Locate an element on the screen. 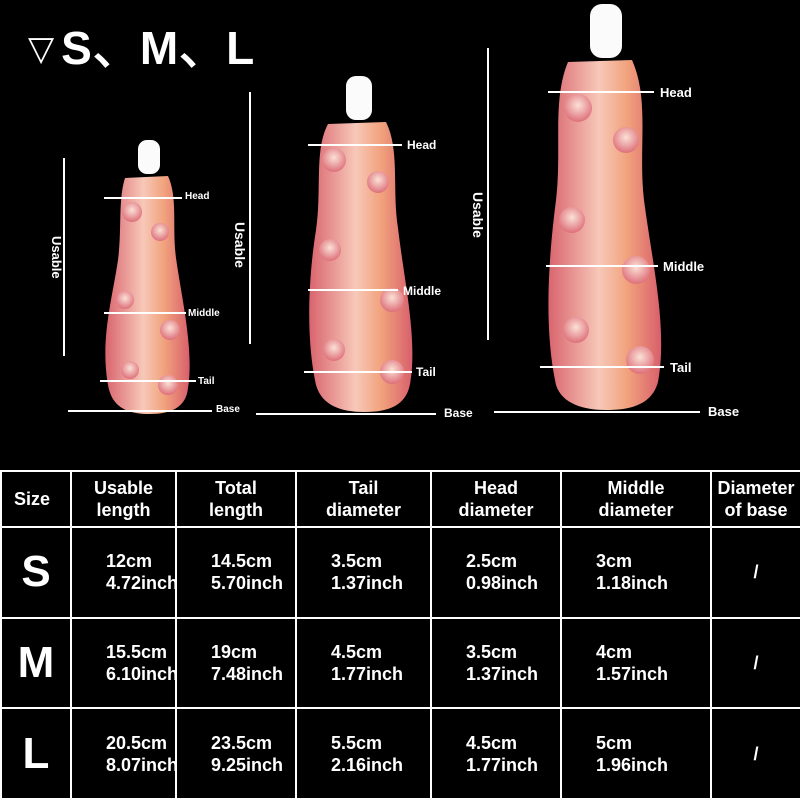 This screenshot has height=800, width=800. page-title: ▽ S、M、L is located at coordinates (141, 48).